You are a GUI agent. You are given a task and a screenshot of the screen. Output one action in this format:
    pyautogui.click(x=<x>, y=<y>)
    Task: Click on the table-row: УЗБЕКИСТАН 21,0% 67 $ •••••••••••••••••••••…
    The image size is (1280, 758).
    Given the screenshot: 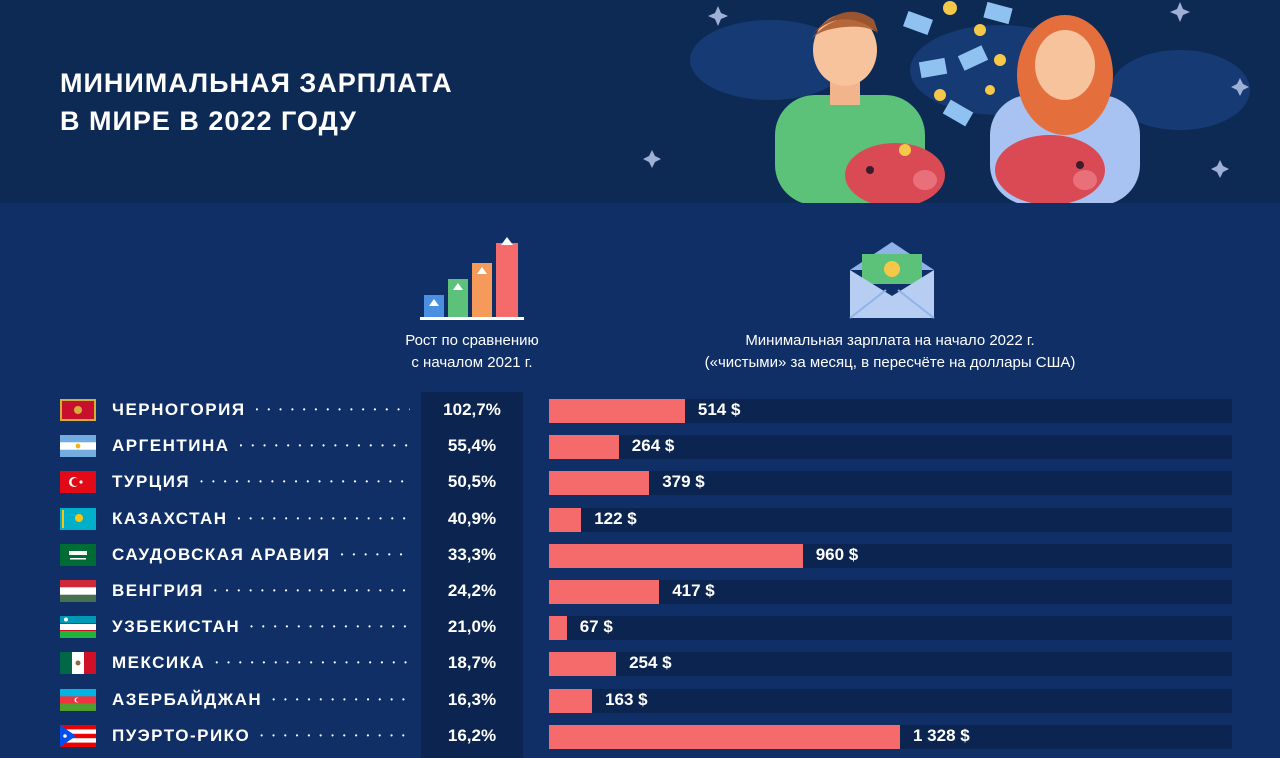 What is the action you would take?
    pyautogui.click(x=640, y=627)
    